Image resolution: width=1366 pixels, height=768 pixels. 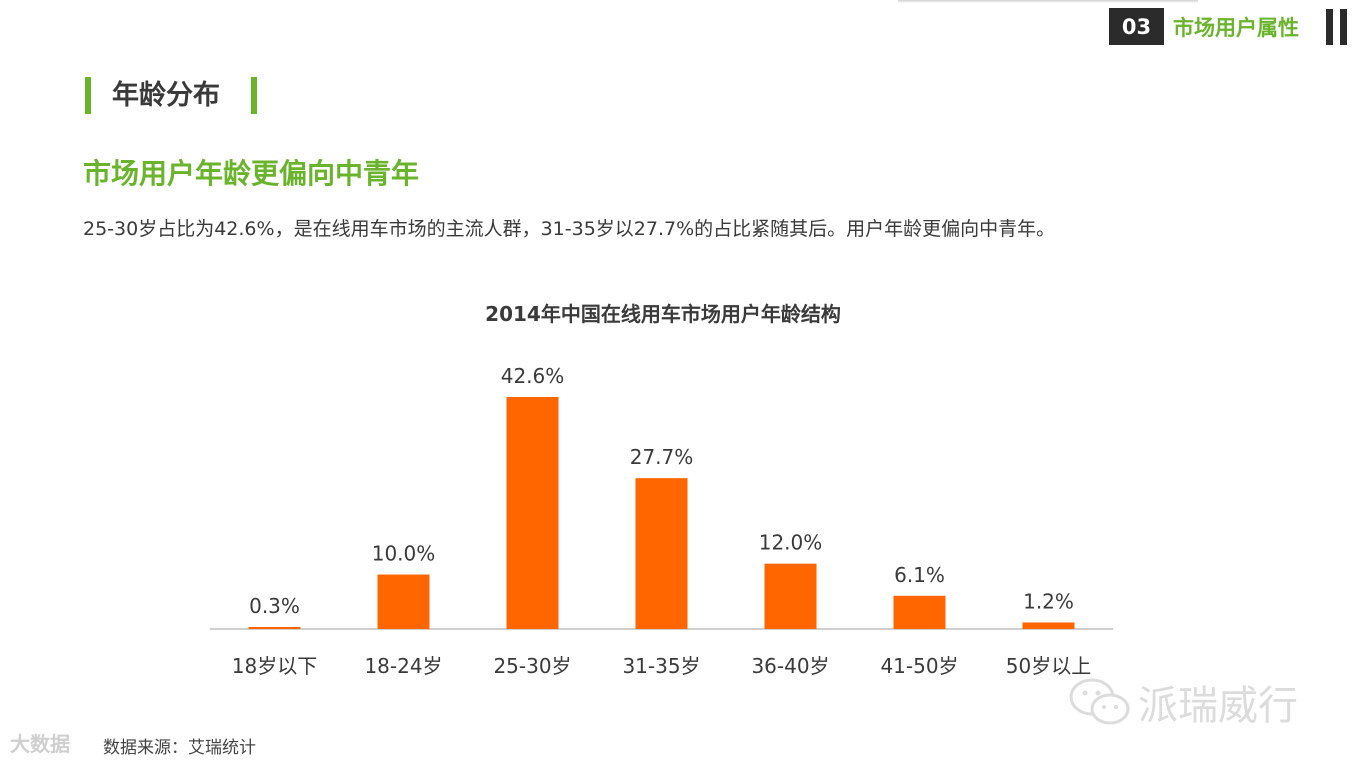 I want to click on top-shadow, so click(x=1048, y=1).